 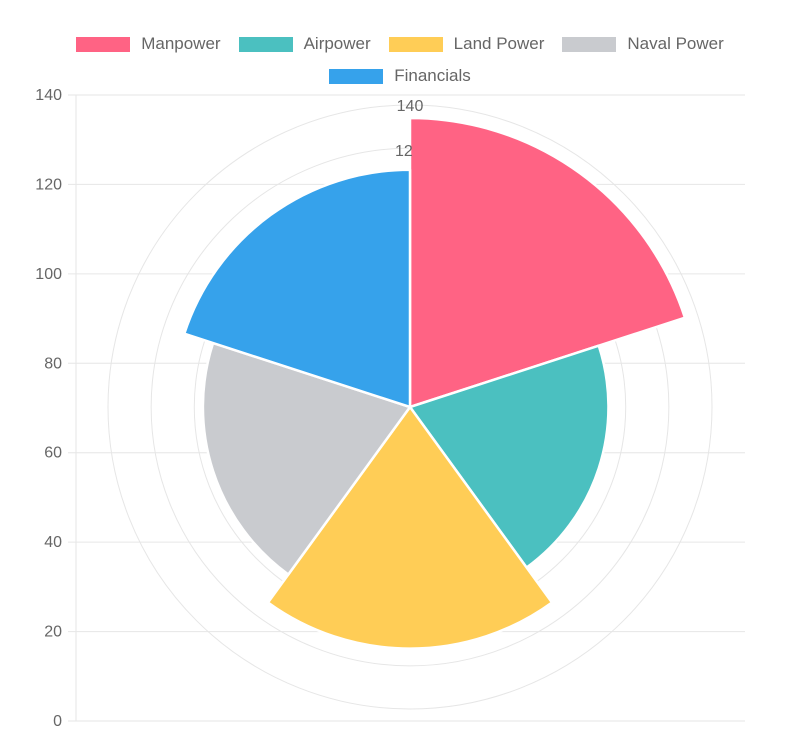 I want to click on legend-item-land-power: Land Power, so click(x=466, y=44).